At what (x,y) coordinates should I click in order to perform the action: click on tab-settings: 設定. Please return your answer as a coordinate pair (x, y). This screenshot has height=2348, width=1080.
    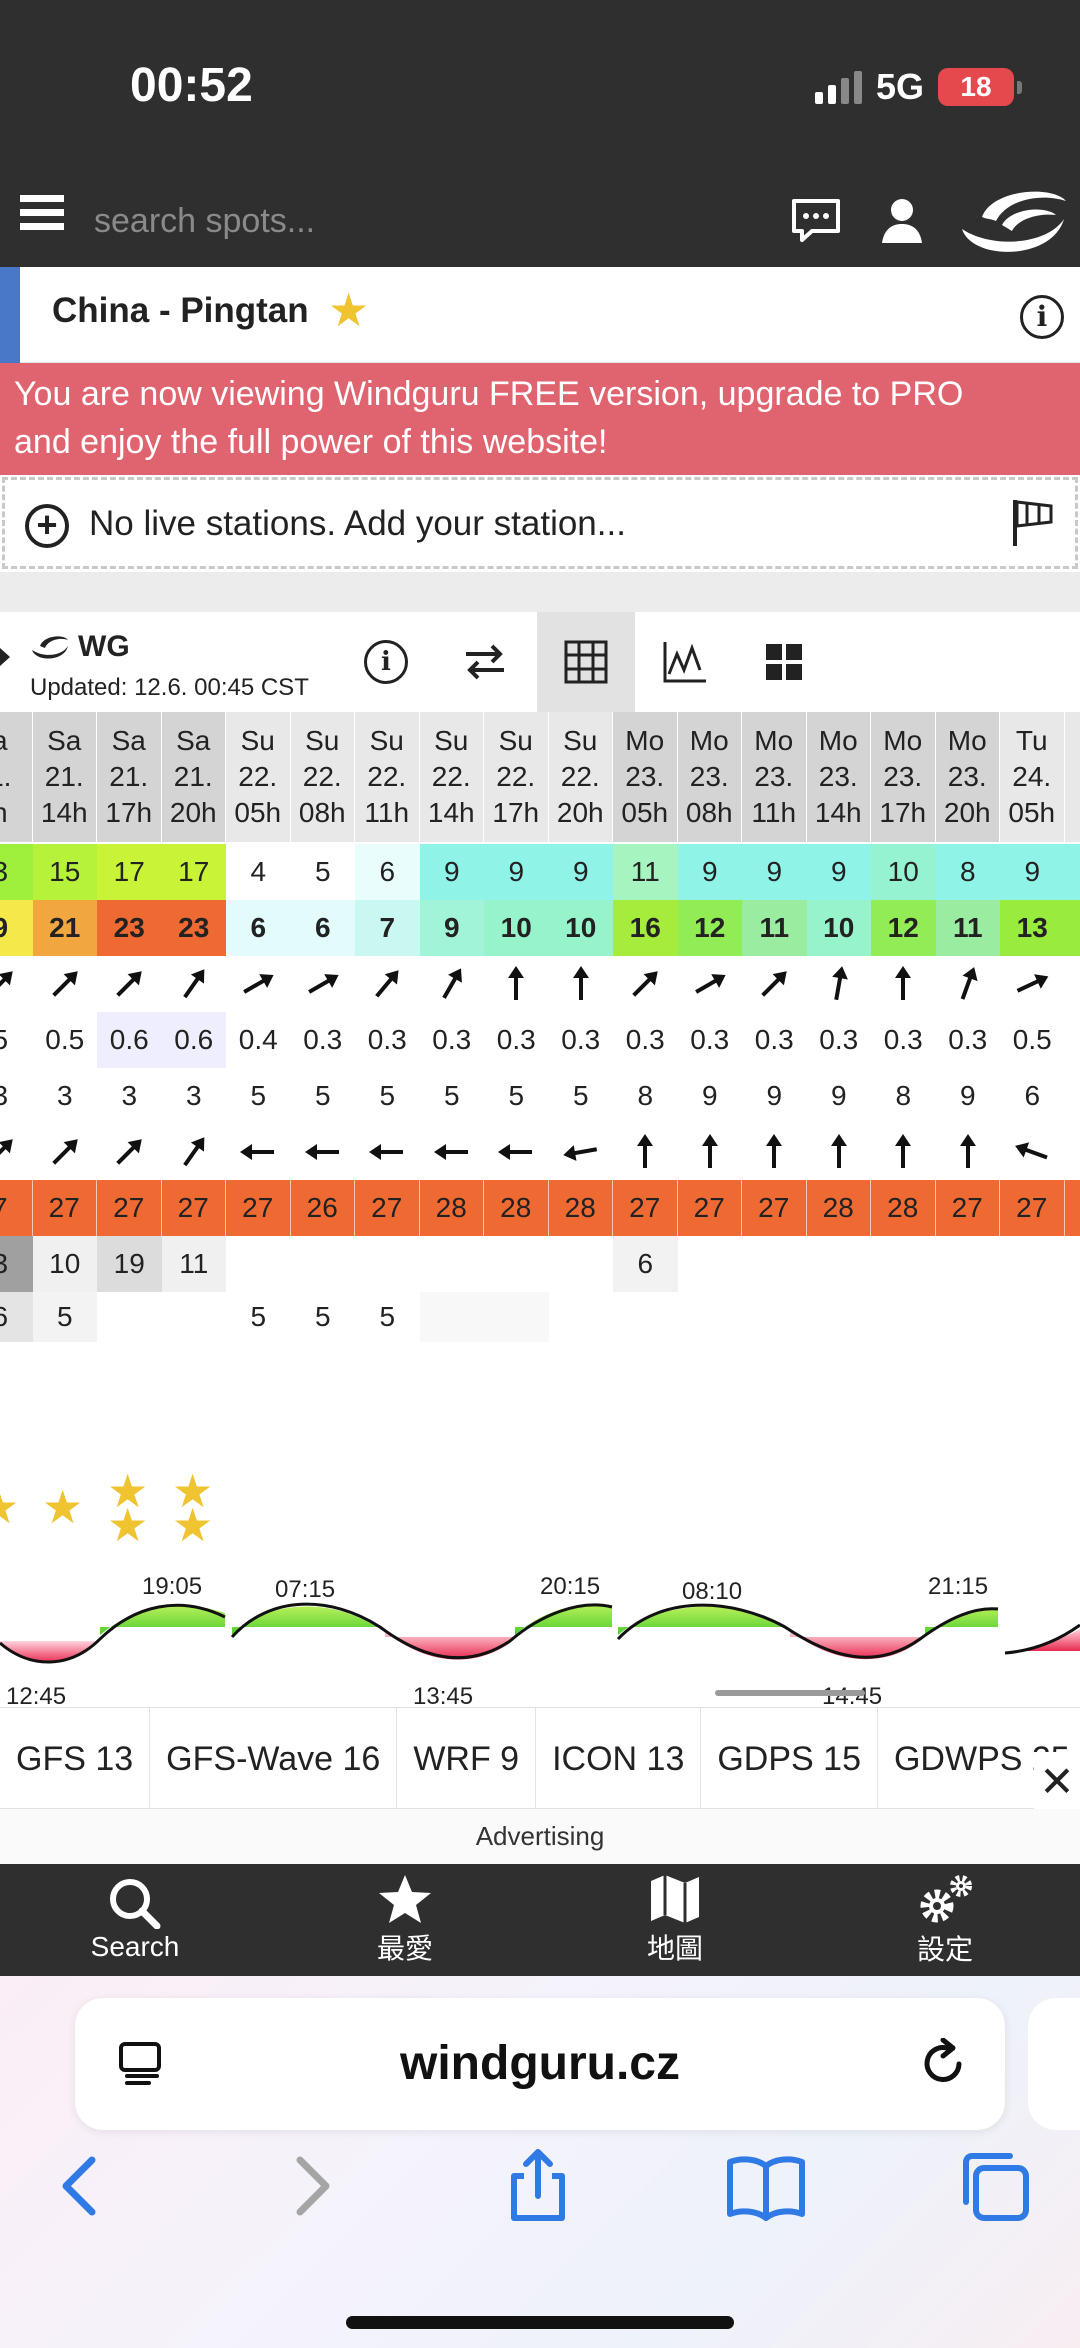
    Looking at the image, I should click on (945, 1920).